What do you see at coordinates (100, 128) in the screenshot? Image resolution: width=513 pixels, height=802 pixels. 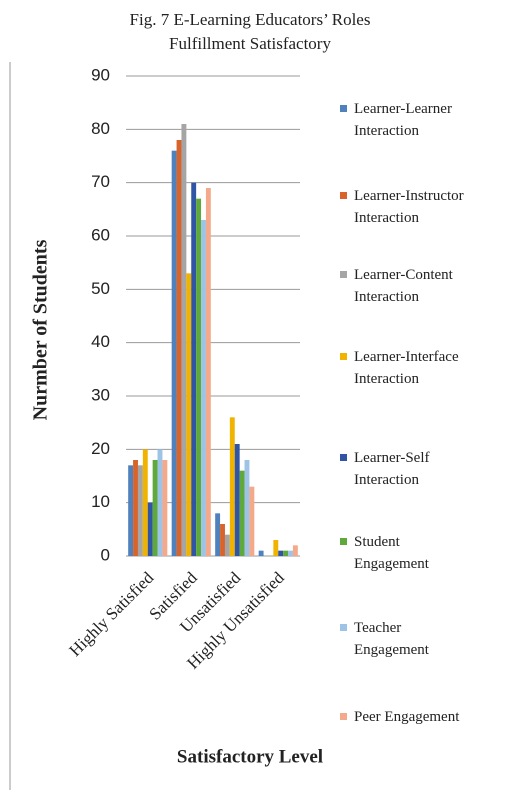 I see `y-tick-label: 80` at bounding box center [100, 128].